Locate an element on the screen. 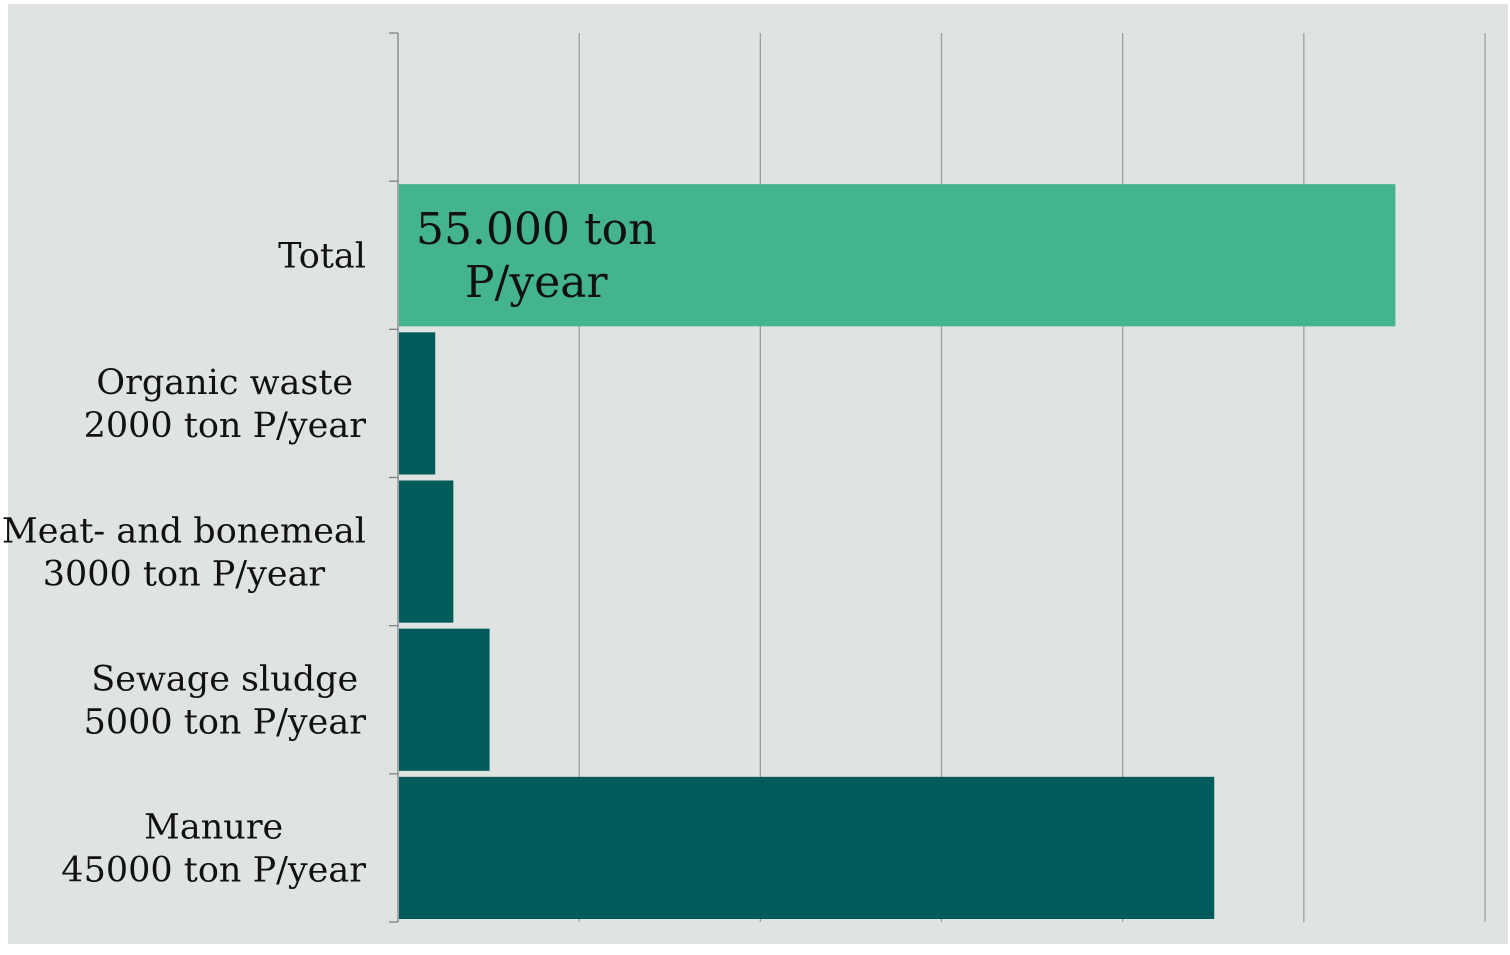  category-label-line: 3000 ton P/year is located at coordinates (184, 574).